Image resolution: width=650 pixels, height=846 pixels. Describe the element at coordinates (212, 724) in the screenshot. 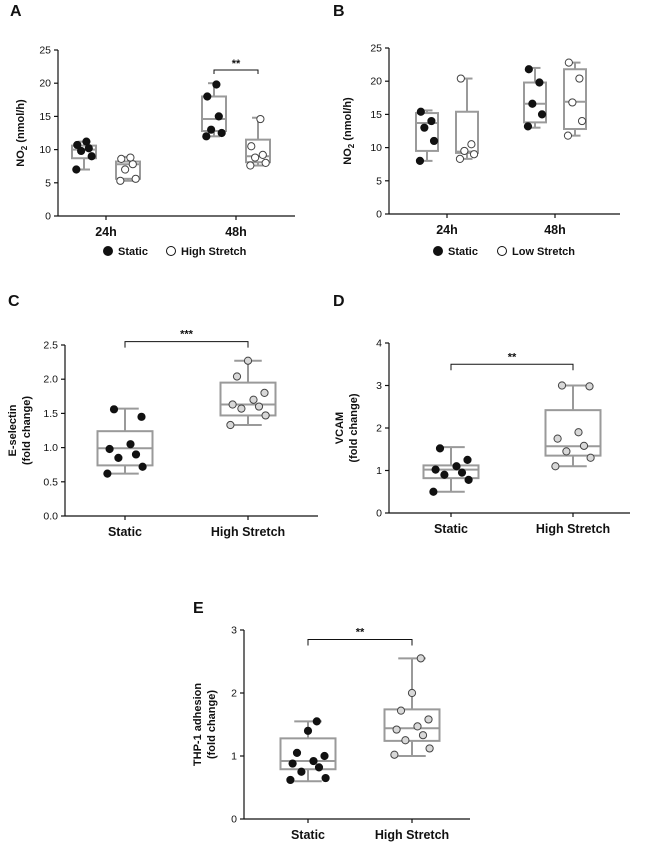

I see `panel-e-y-label-2: (fold change)` at that location.